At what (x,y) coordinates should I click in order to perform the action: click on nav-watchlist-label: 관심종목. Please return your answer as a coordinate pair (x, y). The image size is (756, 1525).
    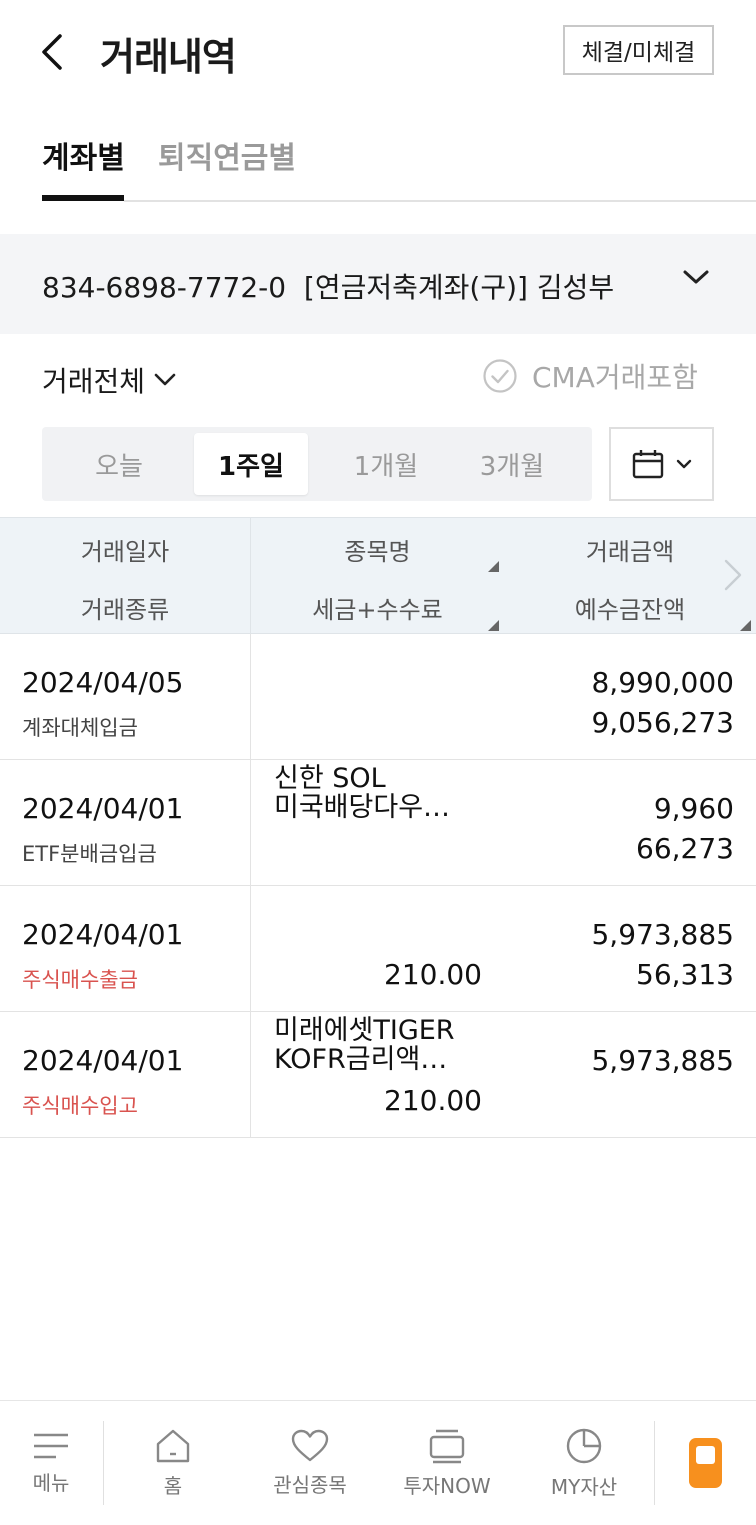
    Looking at the image, I should click on (310, 1485).